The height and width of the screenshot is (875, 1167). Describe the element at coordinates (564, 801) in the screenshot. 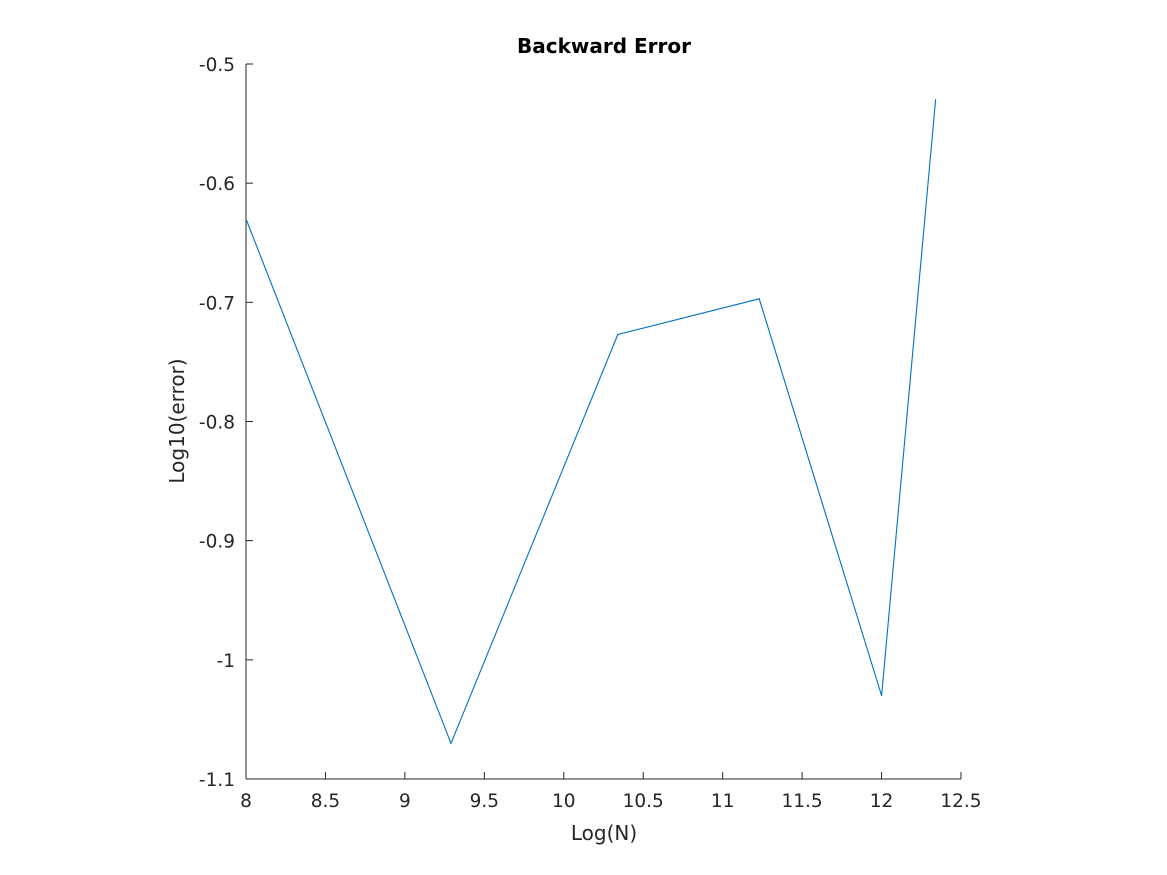

I see `x-tick-label: 10` at that location.